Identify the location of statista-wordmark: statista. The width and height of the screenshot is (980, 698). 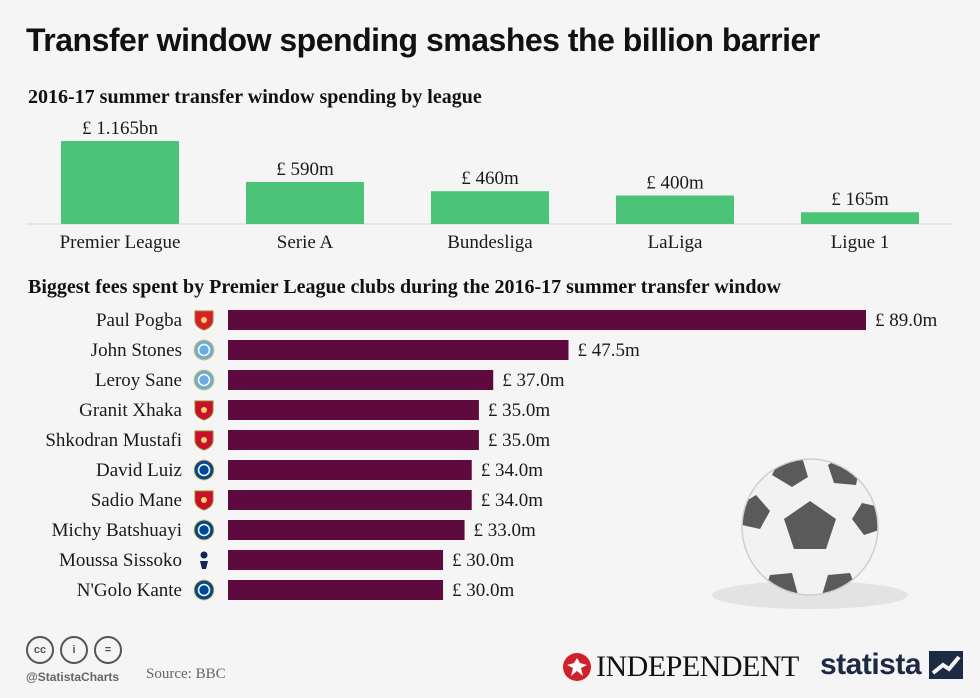
(871, 664).